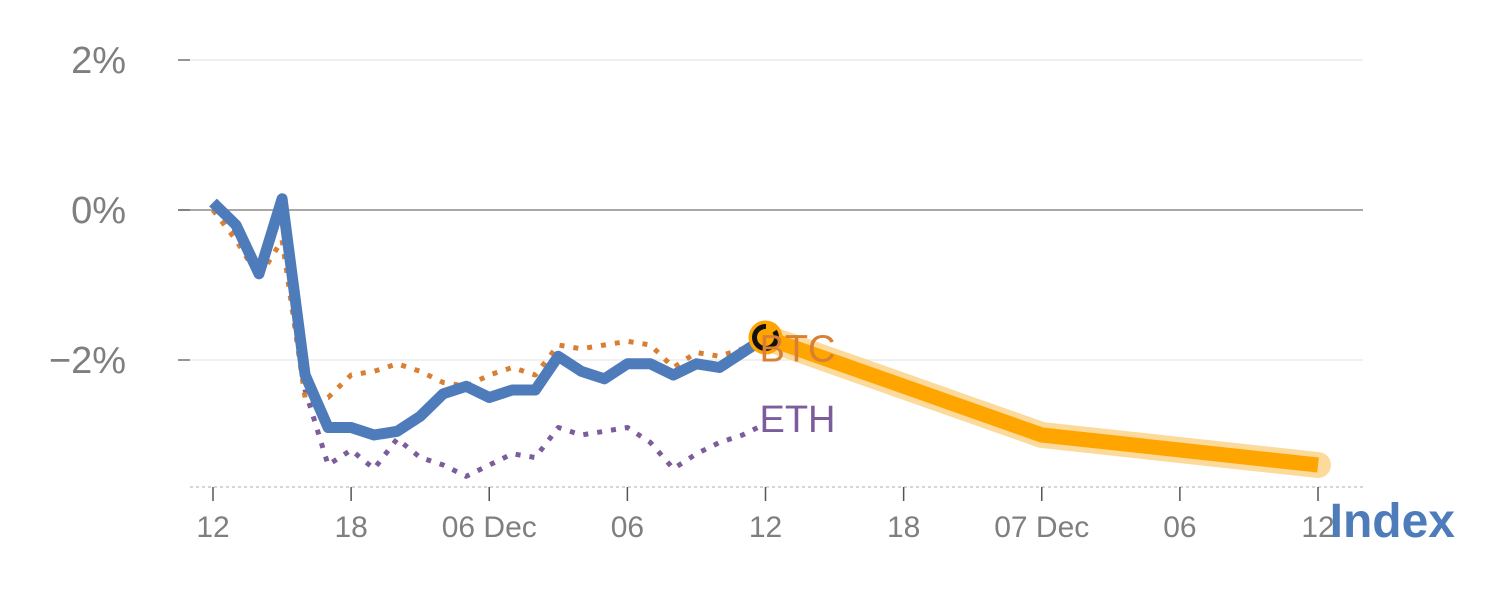 The image size is (1500, 600). I want to click on btc-label: BTC, so click(798, 349).